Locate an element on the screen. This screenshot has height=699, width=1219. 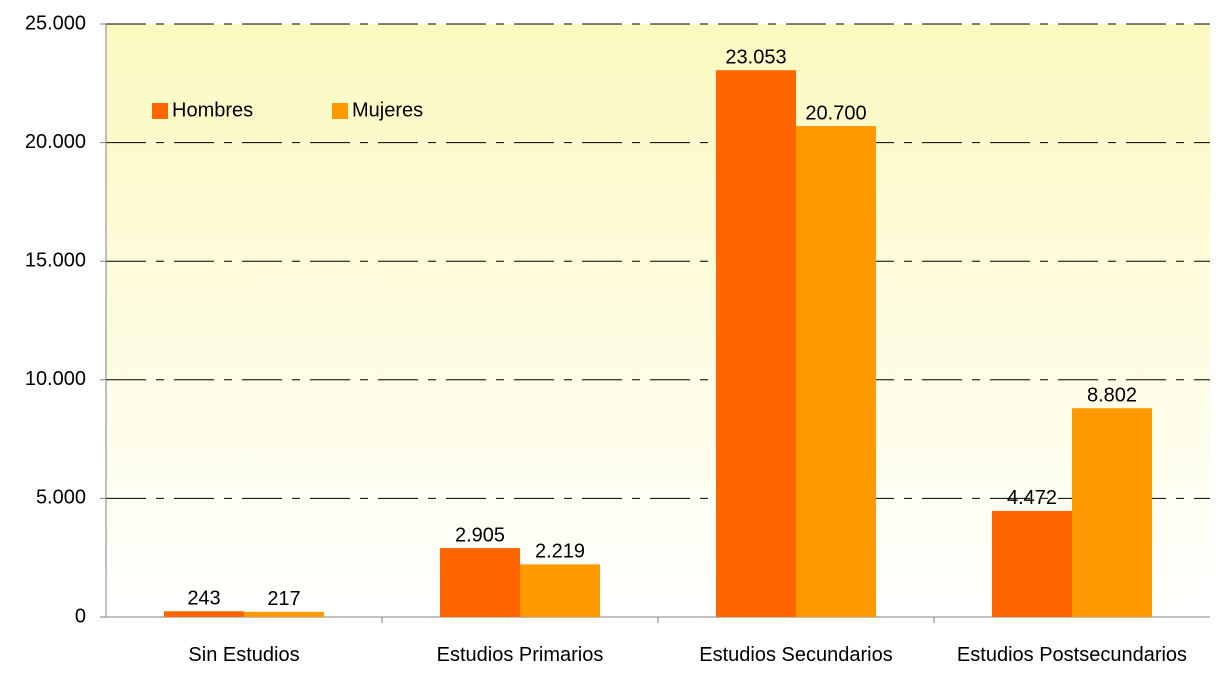
legend-label: Hombres is located at coordinates (212, 110).